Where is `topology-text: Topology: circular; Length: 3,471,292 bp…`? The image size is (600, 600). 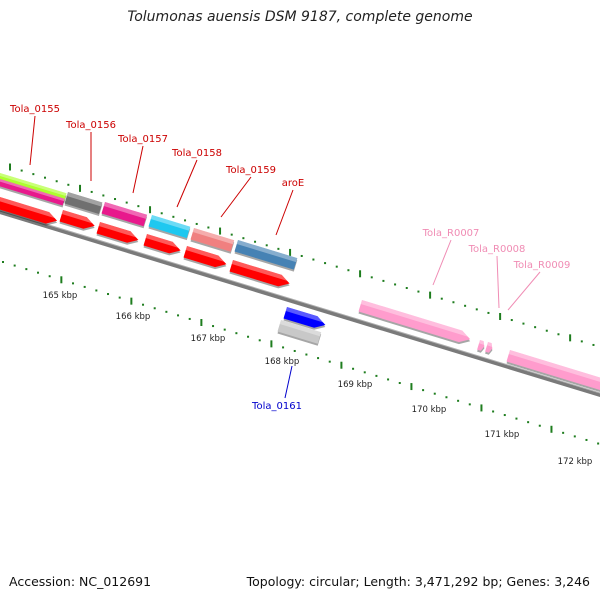 topology-text: Topology: circular; Length: 3,471,292 bp… is located at coordinates (418, 581).